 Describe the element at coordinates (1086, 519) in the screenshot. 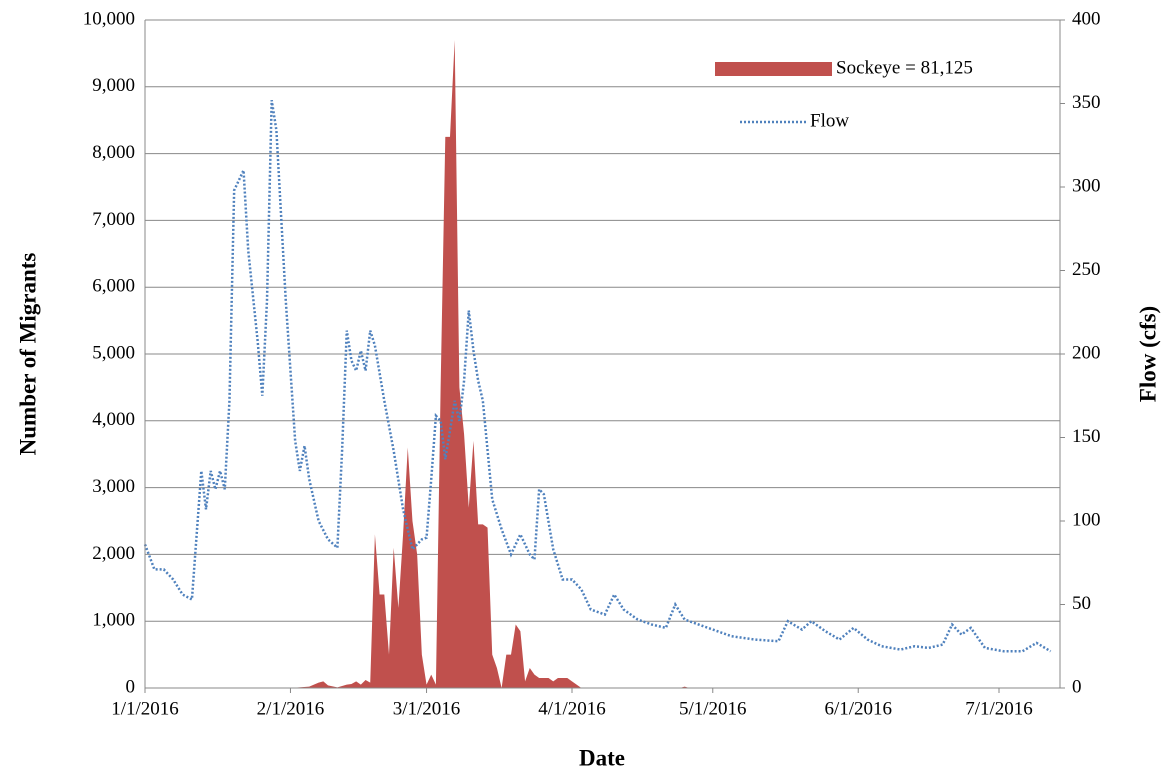

I see `y2-tick-label: 100` at that location.